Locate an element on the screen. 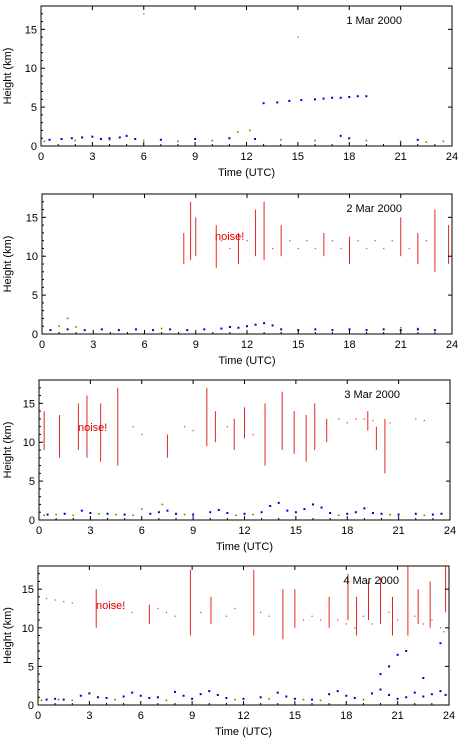 This screenshot has width=468, height=747. x-tick-label: 24 is located at coordinates (452, 345).